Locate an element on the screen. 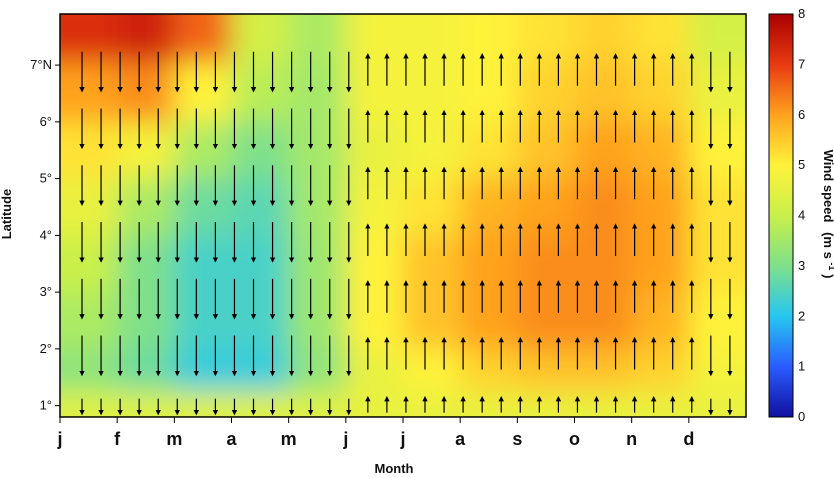  colorbar-title: Wind speed (m s -1 ) is located at coordinates (827, 214).